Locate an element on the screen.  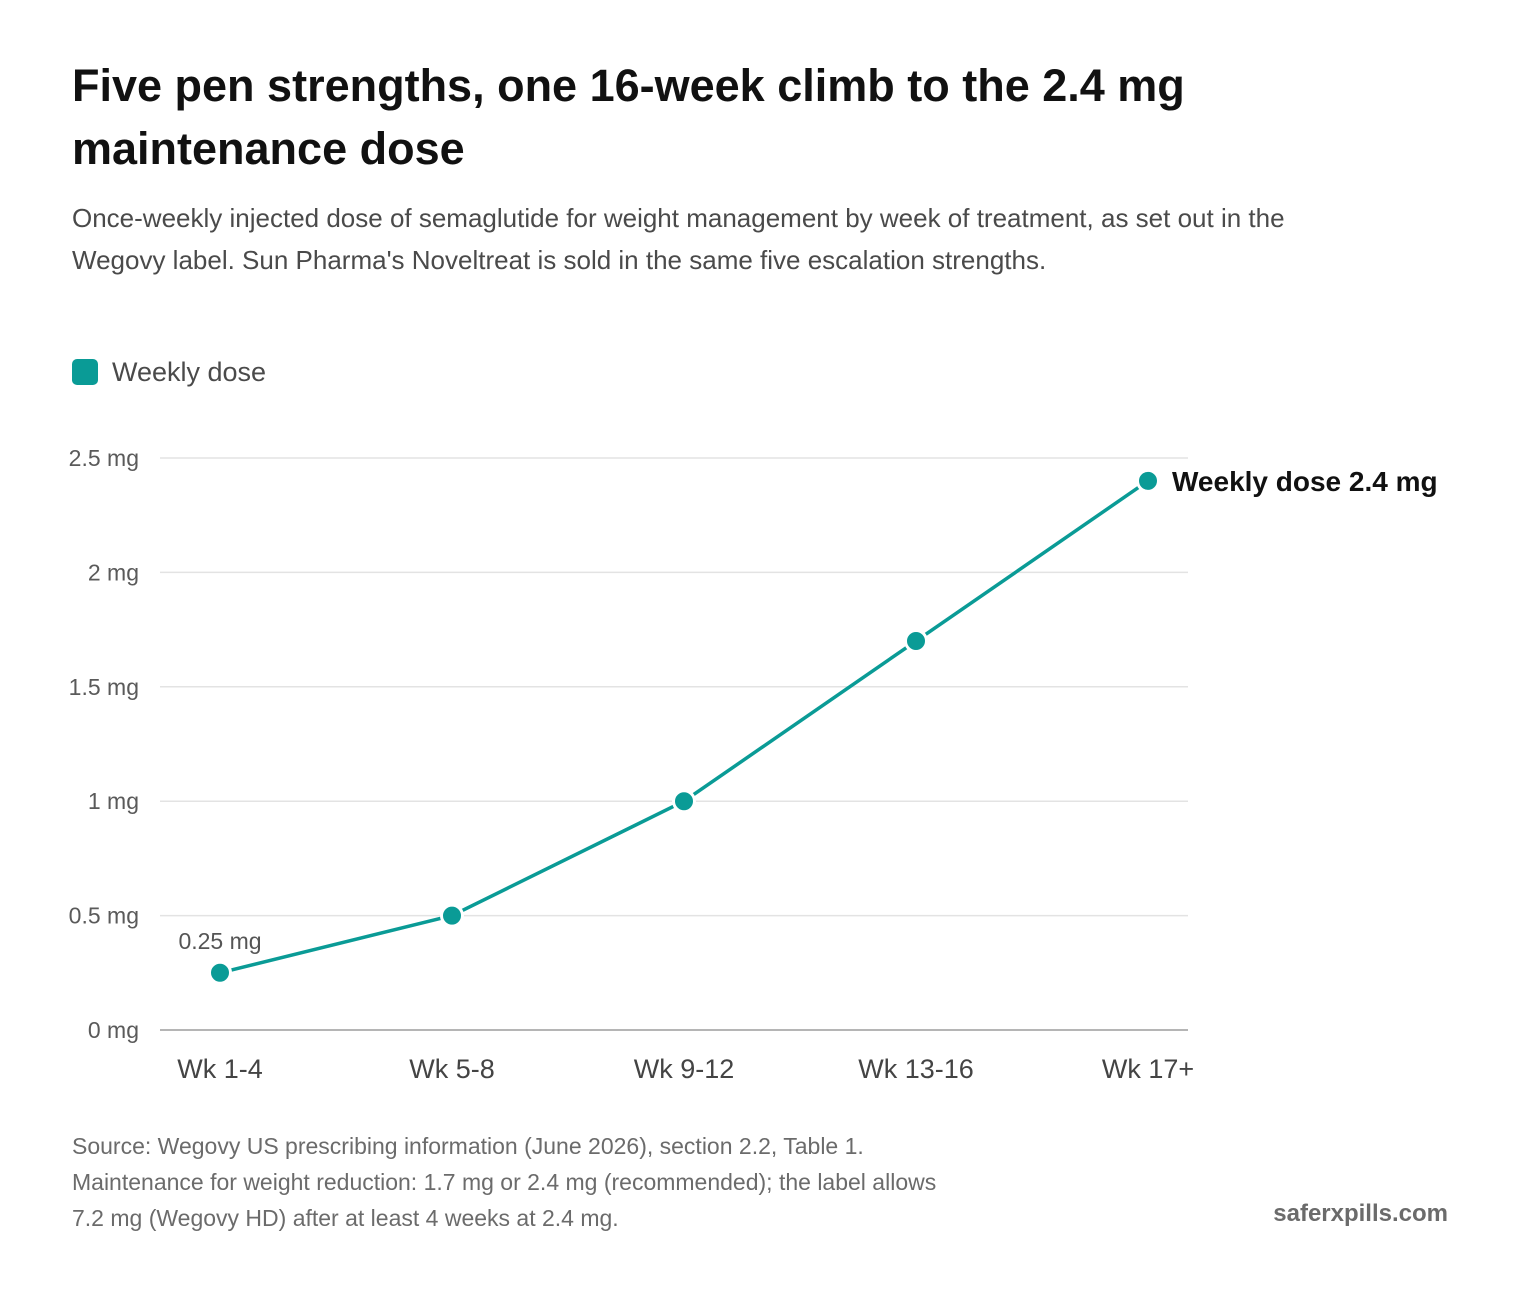
x-tick-label: Wk 17+ is located at coordinates (1148, 1069).